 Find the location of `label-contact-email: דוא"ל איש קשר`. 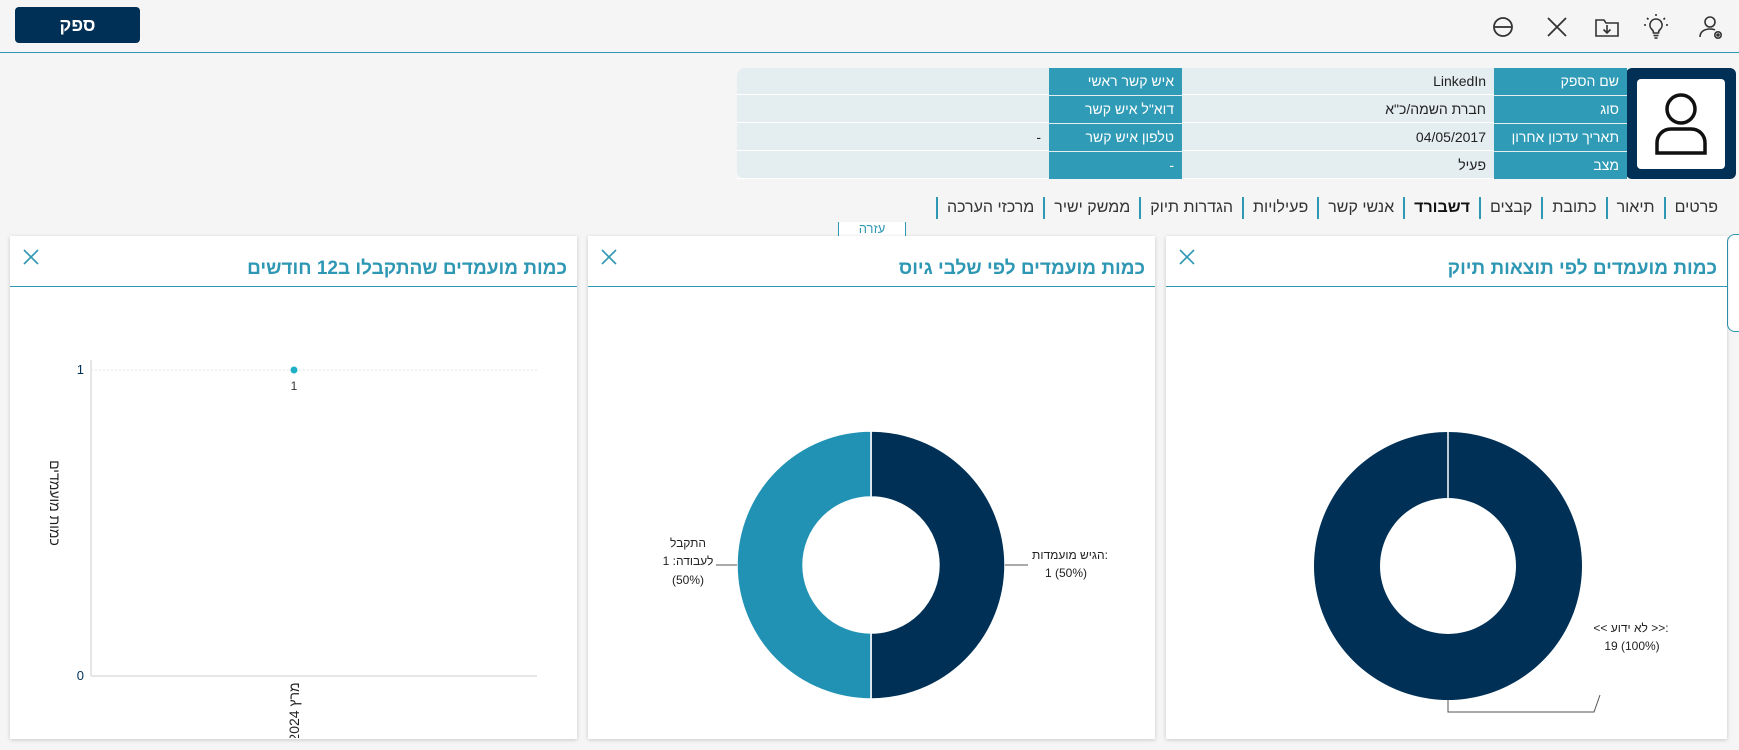

label-contact-email: דוא"ל איש קשר is located at coordinates (1115, 109).